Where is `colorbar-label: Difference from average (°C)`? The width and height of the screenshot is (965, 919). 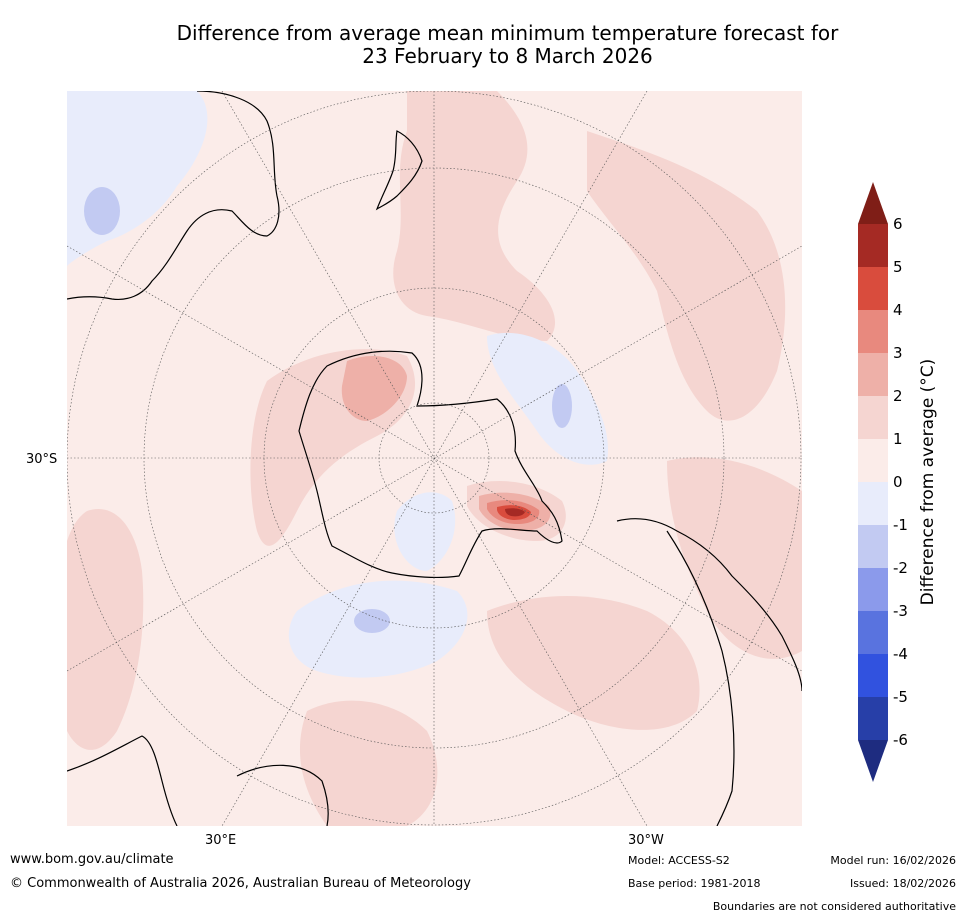 colorbar-label: Difference from average (°C) is located at coordinates (928, 482).